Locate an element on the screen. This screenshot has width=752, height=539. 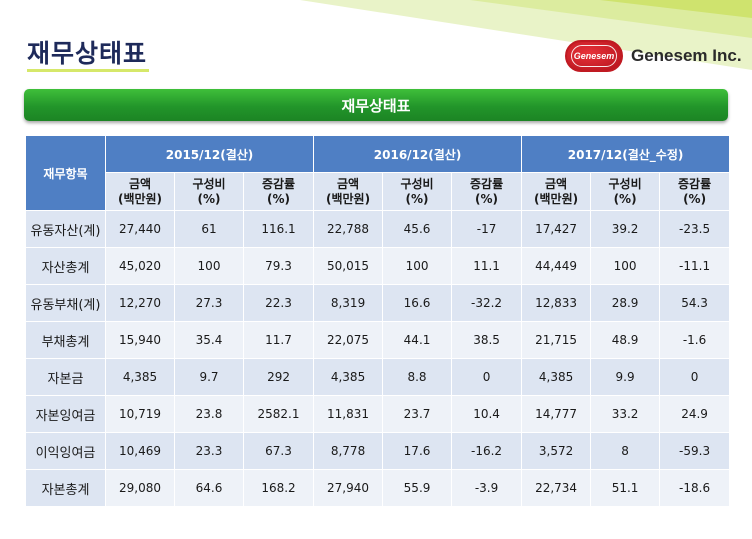
table-cell: 79.3 is located at coordinates (278, 266).